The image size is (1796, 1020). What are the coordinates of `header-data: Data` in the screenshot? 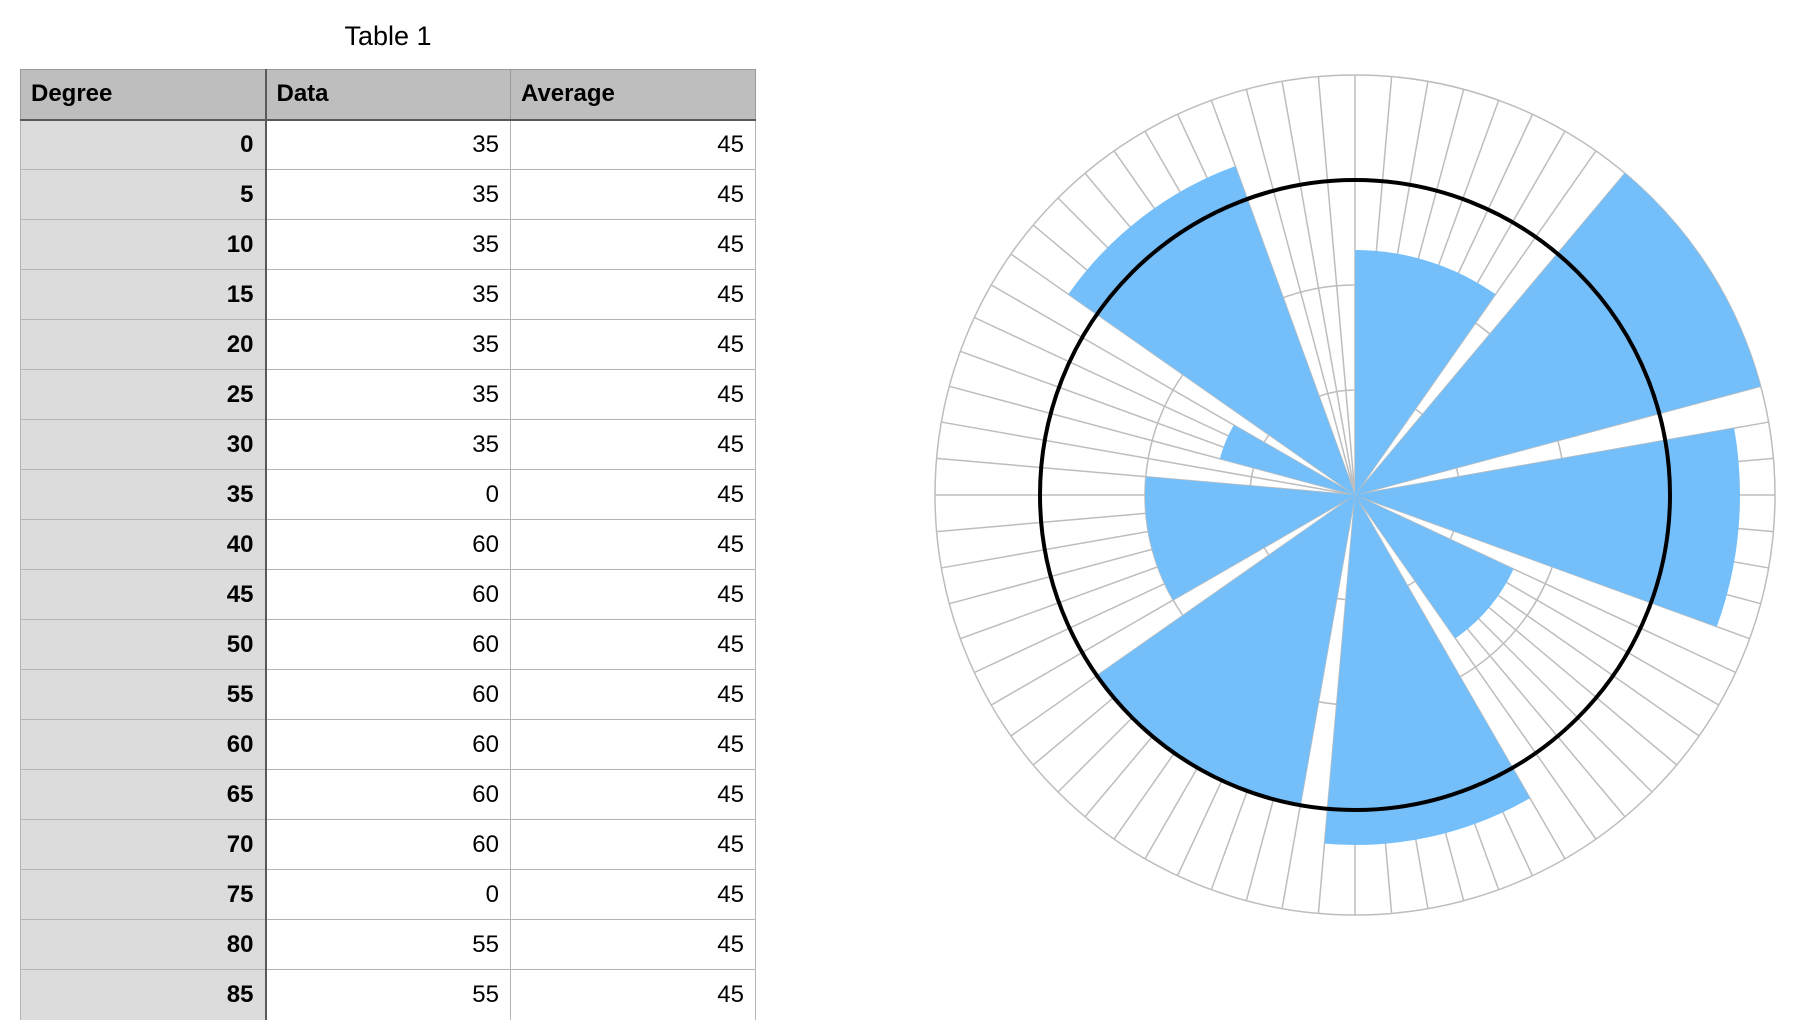 It's located at (388, 94).